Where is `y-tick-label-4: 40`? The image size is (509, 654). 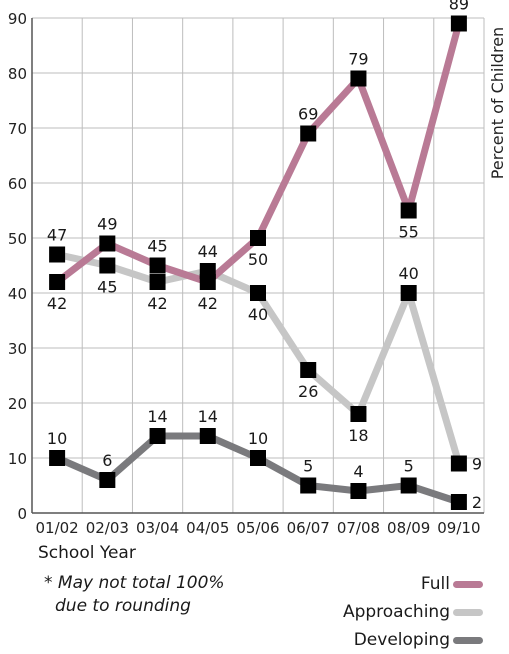 y-tick-label-4: 40 is located at coordinates (17, 294).